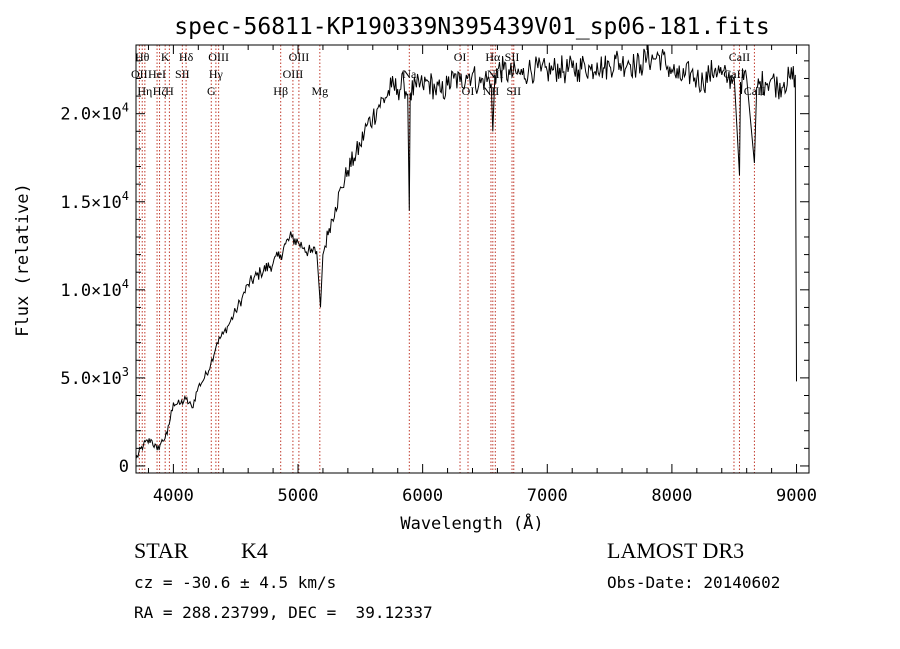  I want to click on x-tick-label: 7000, so click(547, 496).